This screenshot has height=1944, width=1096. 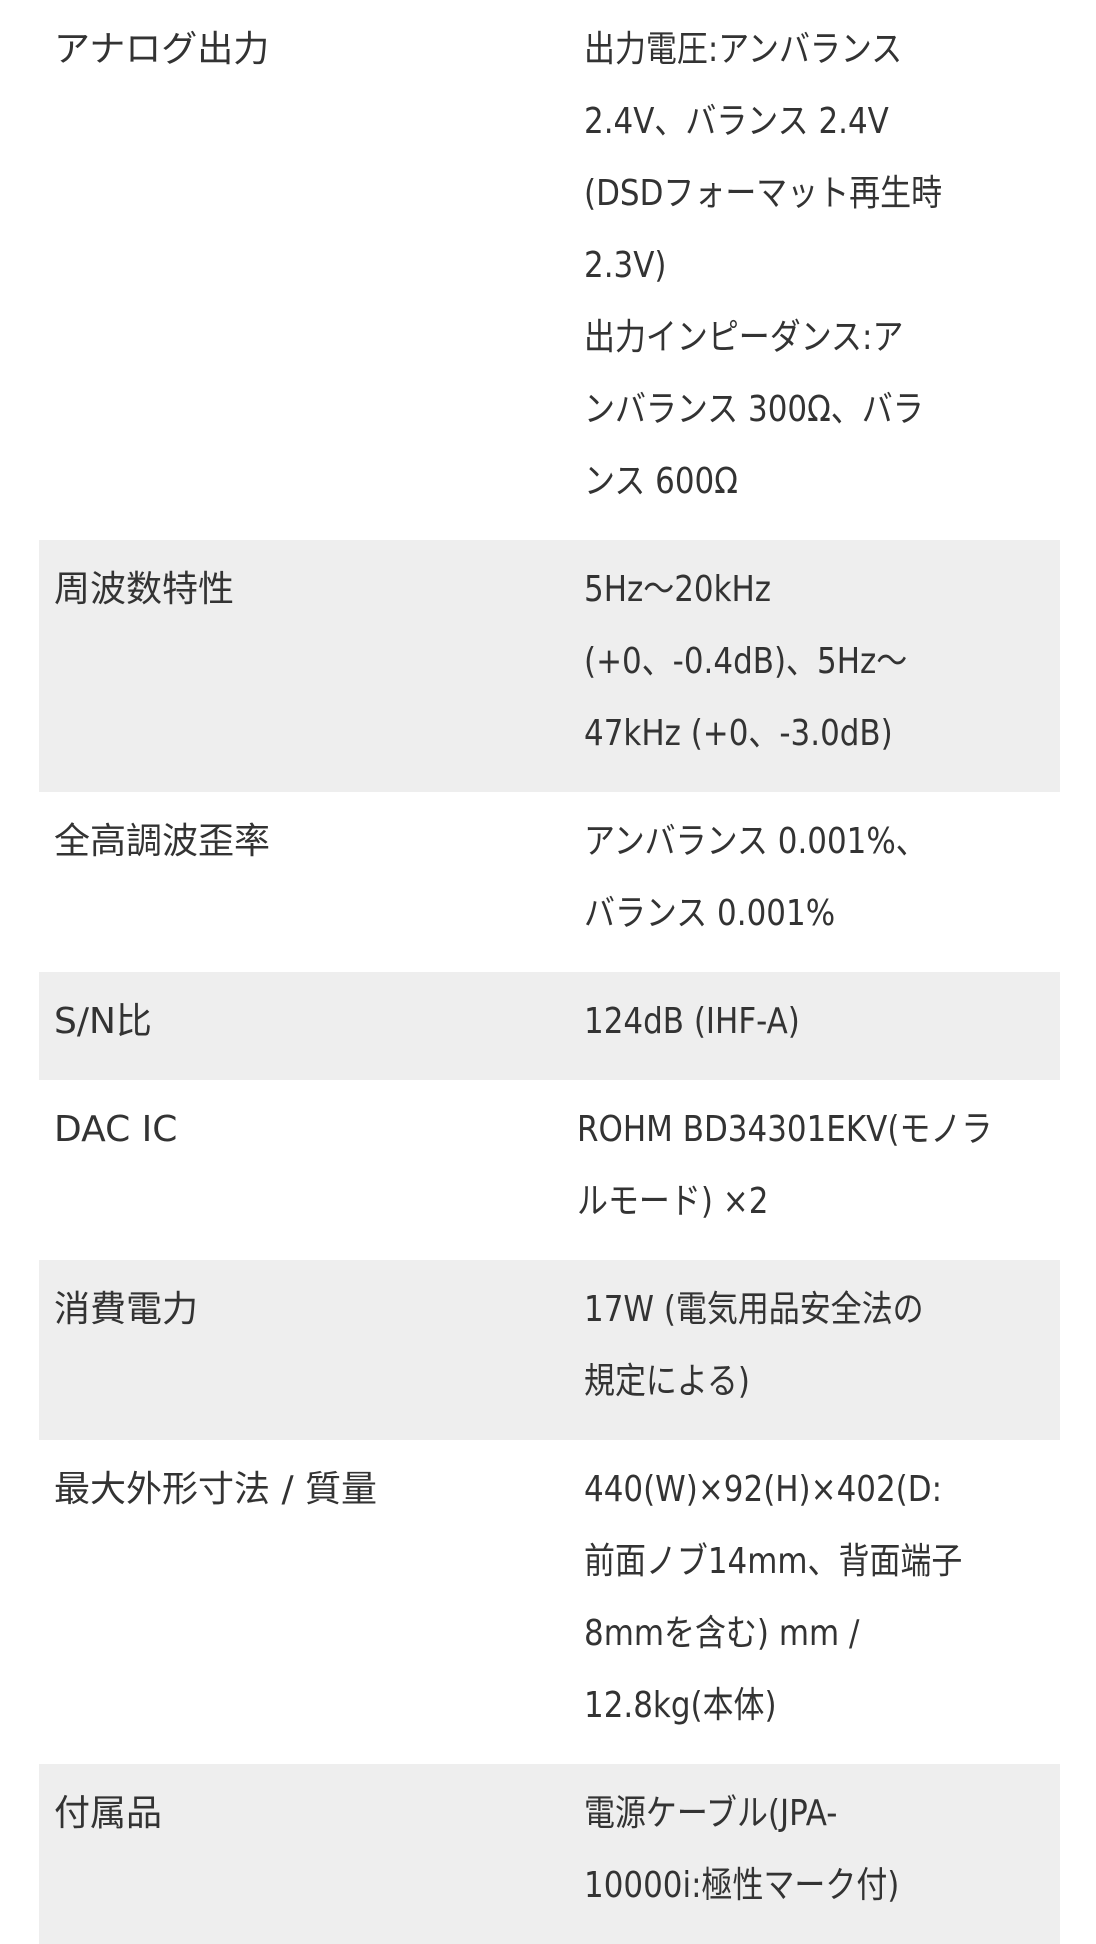 I want to click on spec-row: 全高調波歪率 アンバランス 0.001%、 バランス 0.001%, so click(x=549, y=882).